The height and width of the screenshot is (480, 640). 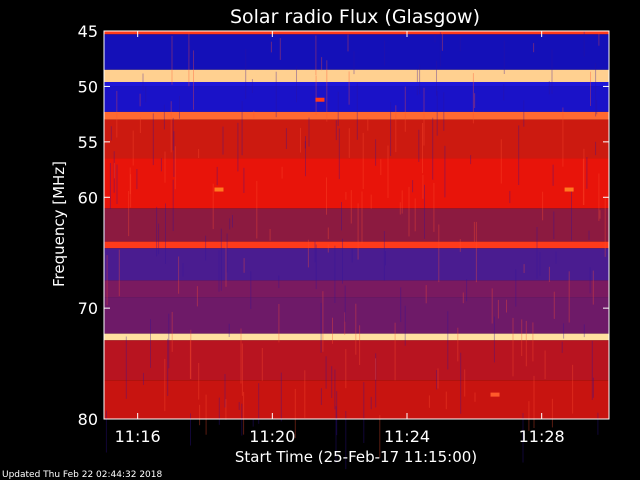 I want to click on updated-footer: Updated Thu Feb 22 02:44:32 2018, so click(x=82, y=475).